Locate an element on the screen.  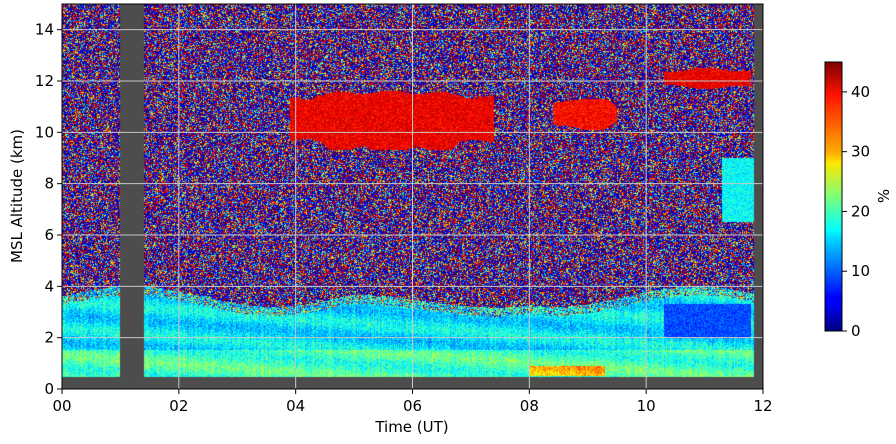
colorbar-tick-label: 40 is located at coordinates (860, 92).